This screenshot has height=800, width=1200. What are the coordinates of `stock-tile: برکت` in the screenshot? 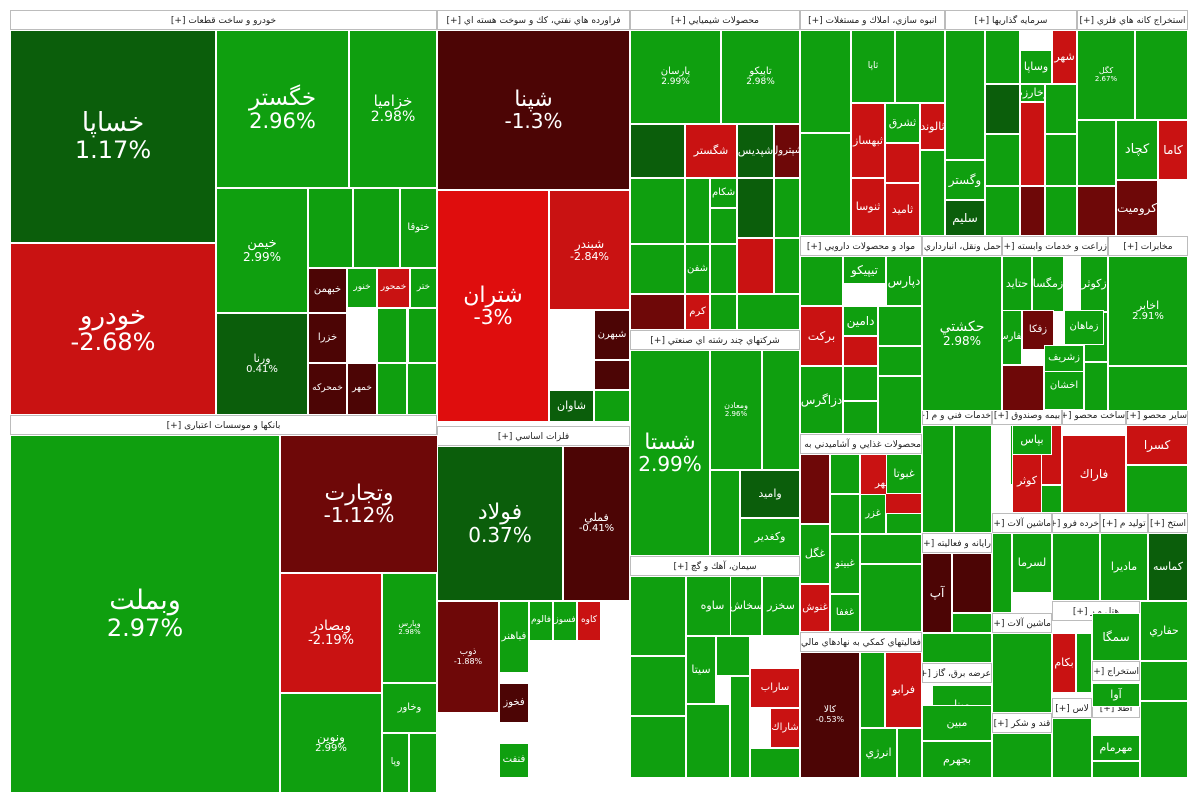 It's located at (821, 336).